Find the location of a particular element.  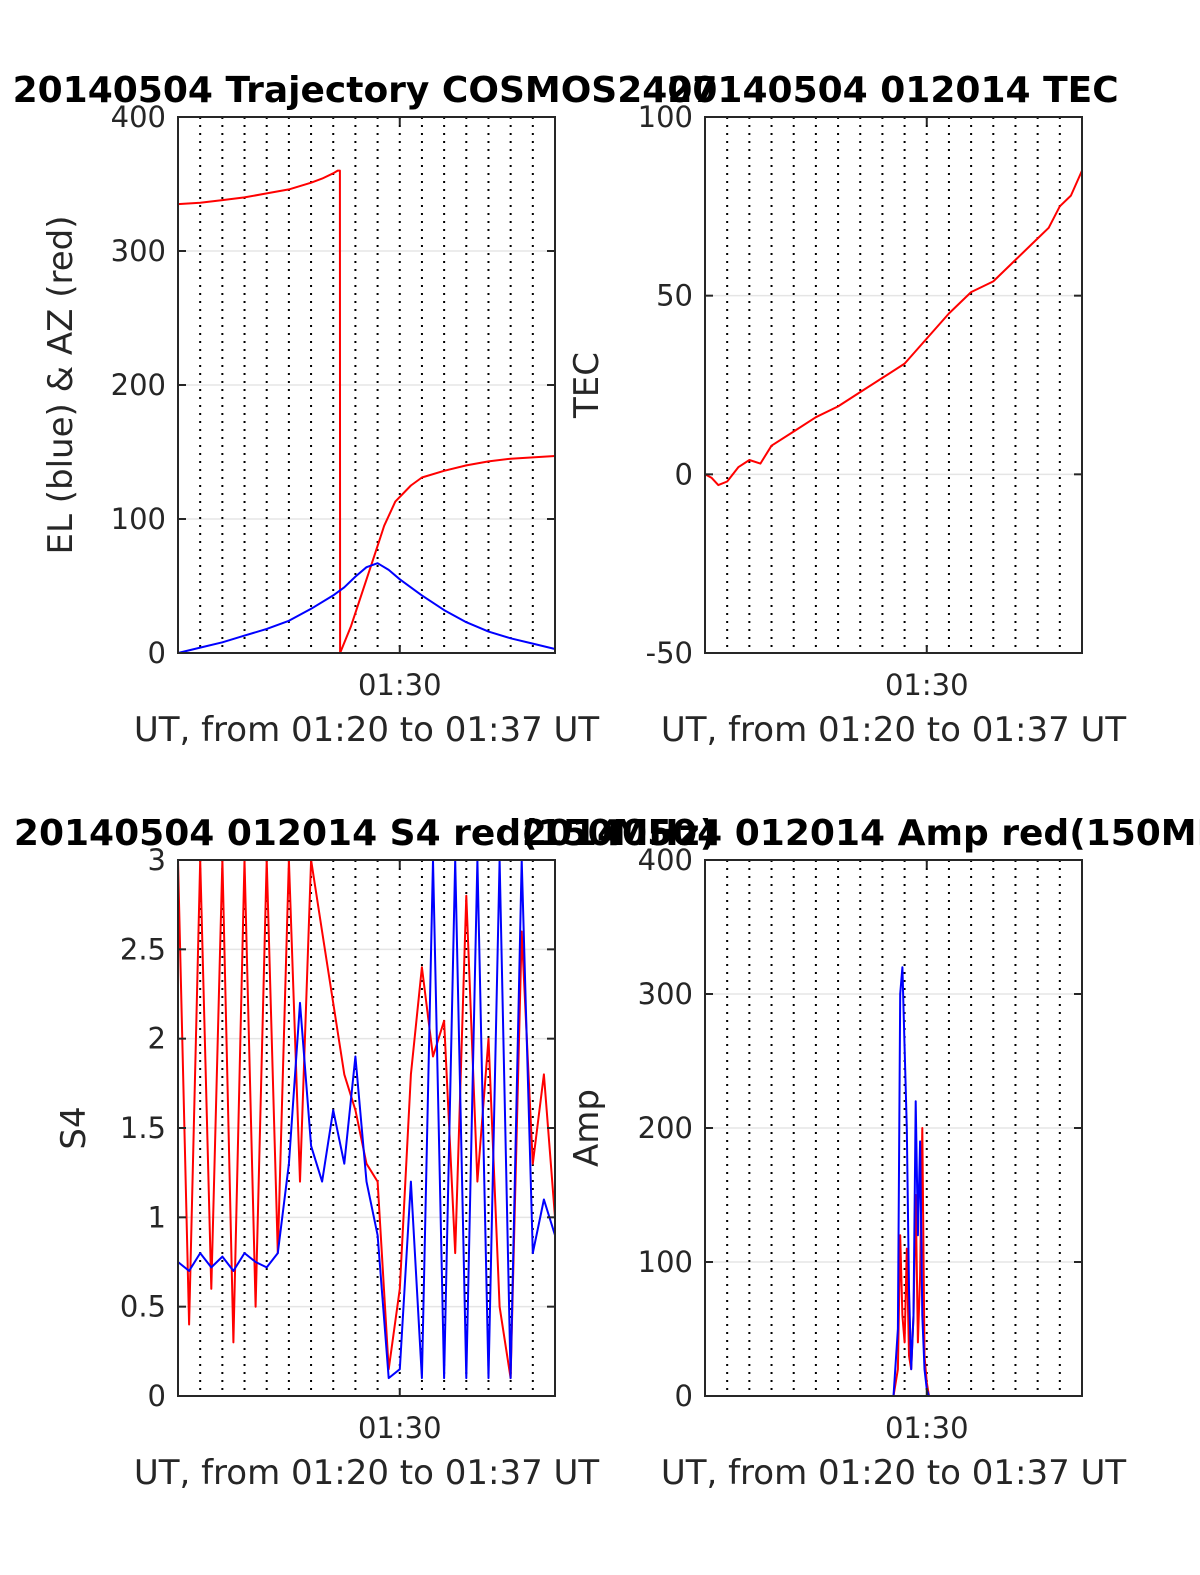

y-axis-label: TEC is located at coordinates (587, 385).